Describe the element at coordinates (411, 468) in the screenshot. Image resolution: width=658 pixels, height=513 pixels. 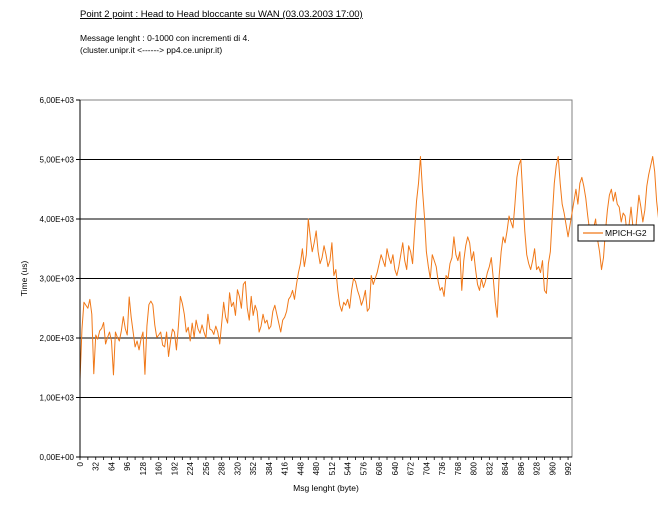
I see `x-tick-label-672: 672` at that location.